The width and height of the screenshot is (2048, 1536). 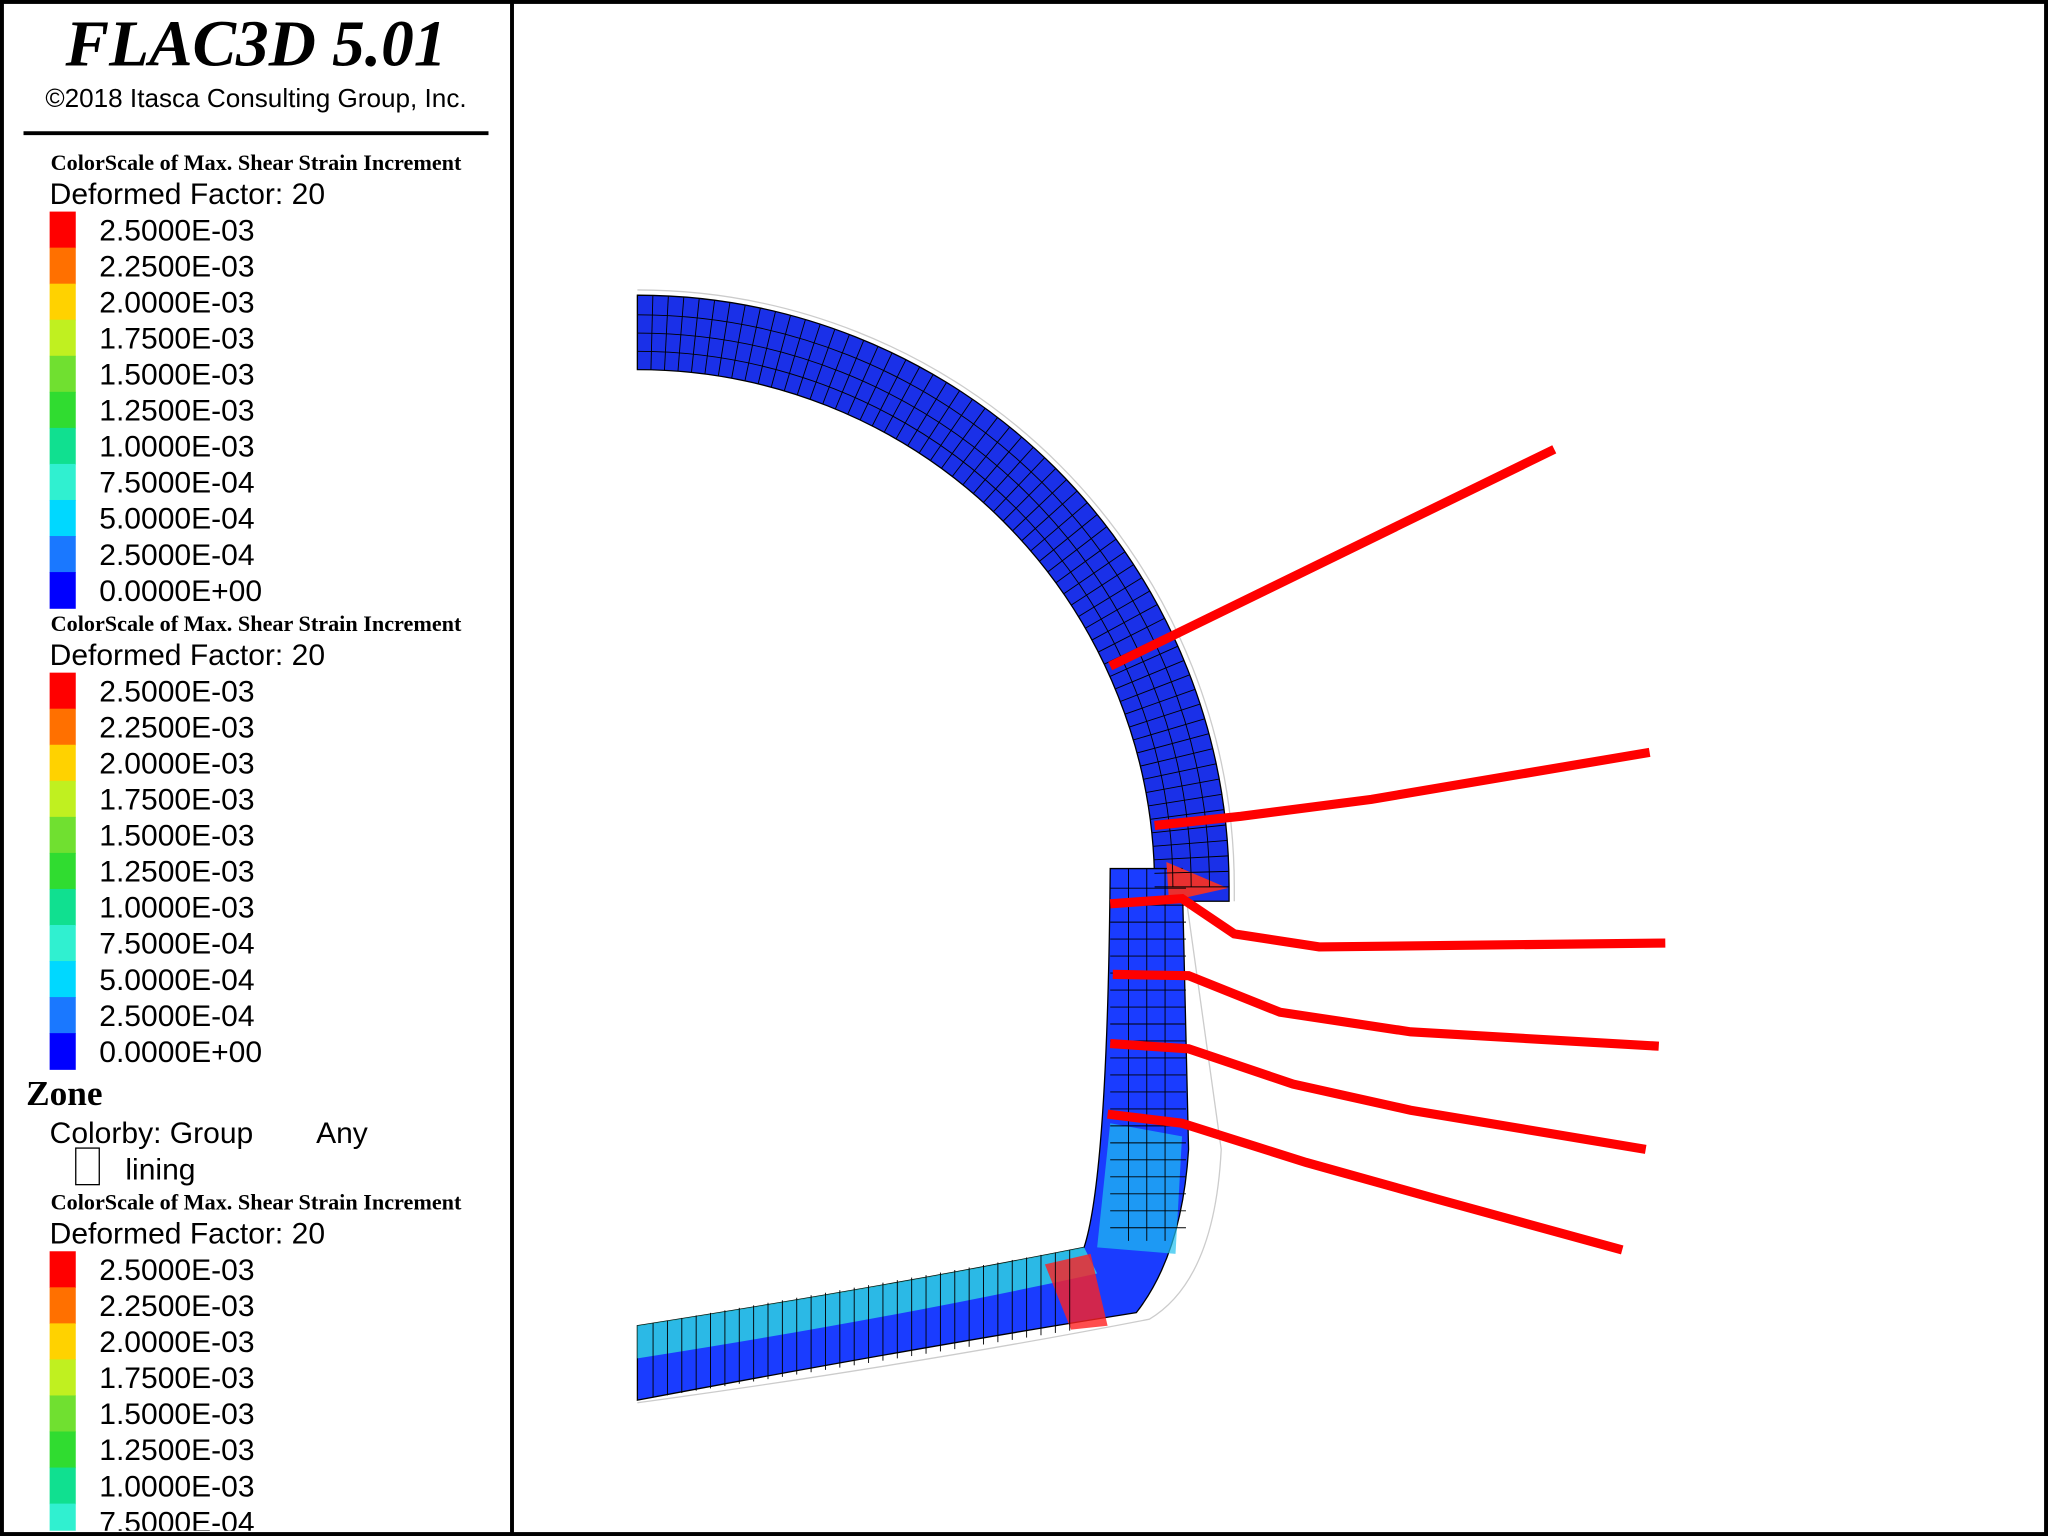 What do you see at coordinates (176, 763) in the screenshot?
I see `scale-label: 2.0000E-03` at bounding box center [176, 763].